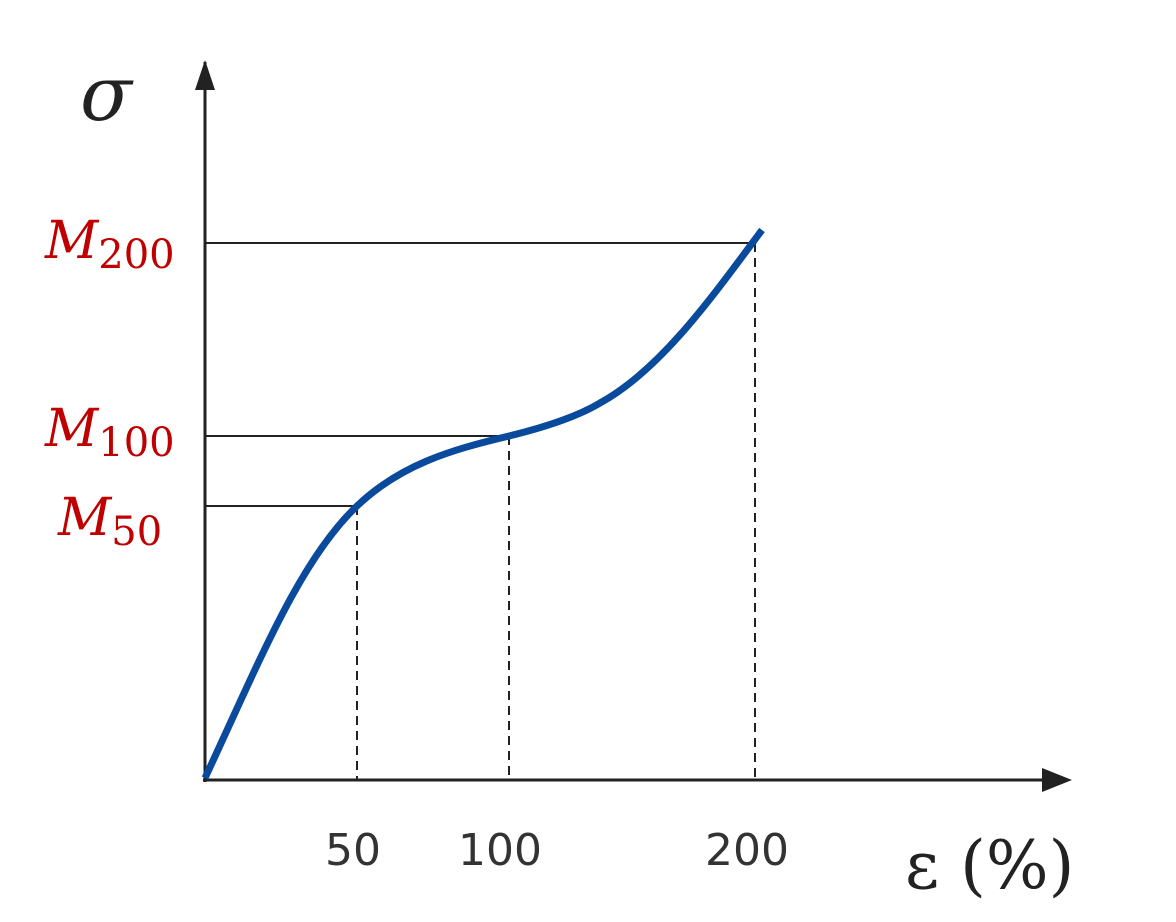  I want to click on y-axis-label: σ, so click(107, 93).